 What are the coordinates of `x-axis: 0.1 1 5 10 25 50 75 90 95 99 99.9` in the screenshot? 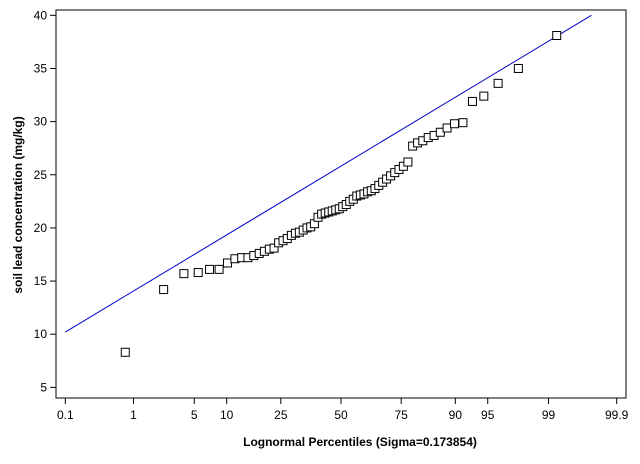 It's located at (343, 410).